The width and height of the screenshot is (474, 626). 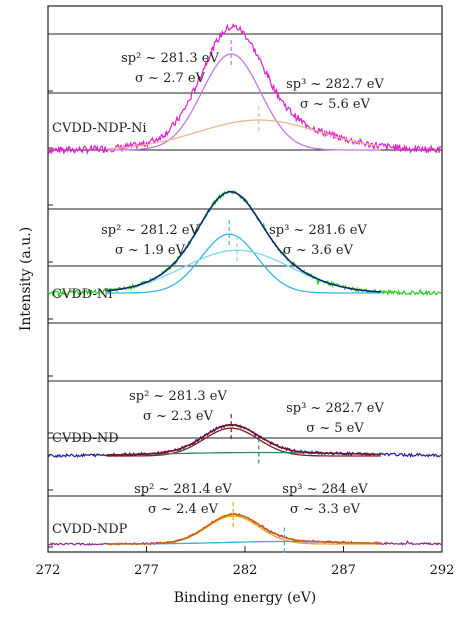 I want to click on x-axis-label: Binding energy (eV), so click(x=245, y=598).